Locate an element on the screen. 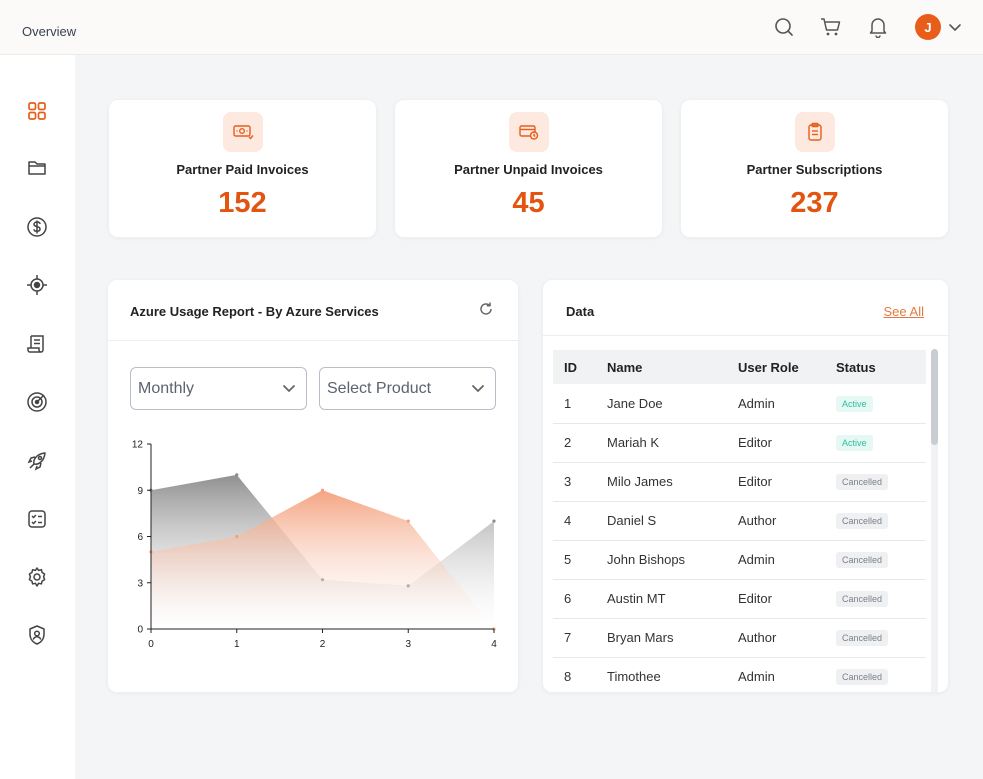 The height and width of the screenshot is (779, 983). shield-user-icon is located at coordinates (37, 635).